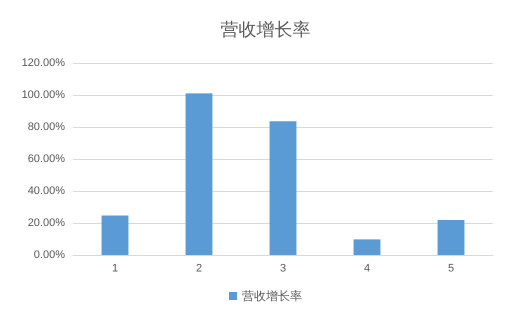 The height and width of the screenshot is (329, 531). I want to click on y-tick-label: 80.00%, so click(47, 127).